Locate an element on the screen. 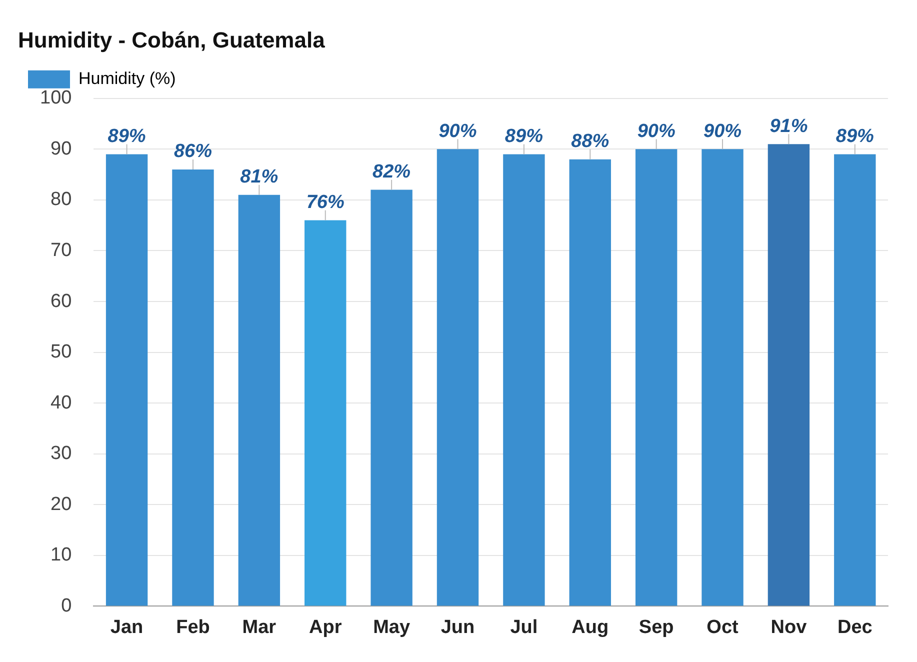 Image resolution: width=917 pixels, height=662 pixels. y-tick-label: 70 is located at coordinates (61, 250).